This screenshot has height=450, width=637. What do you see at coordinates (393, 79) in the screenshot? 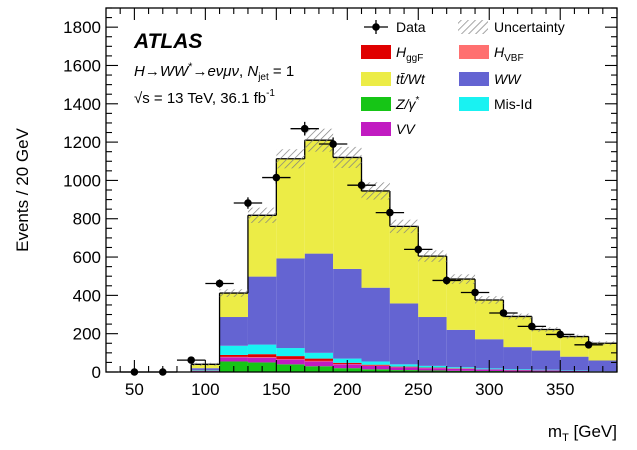
I see `legend-item-4: tt̄/Wt` at bounding box center [393, 79].